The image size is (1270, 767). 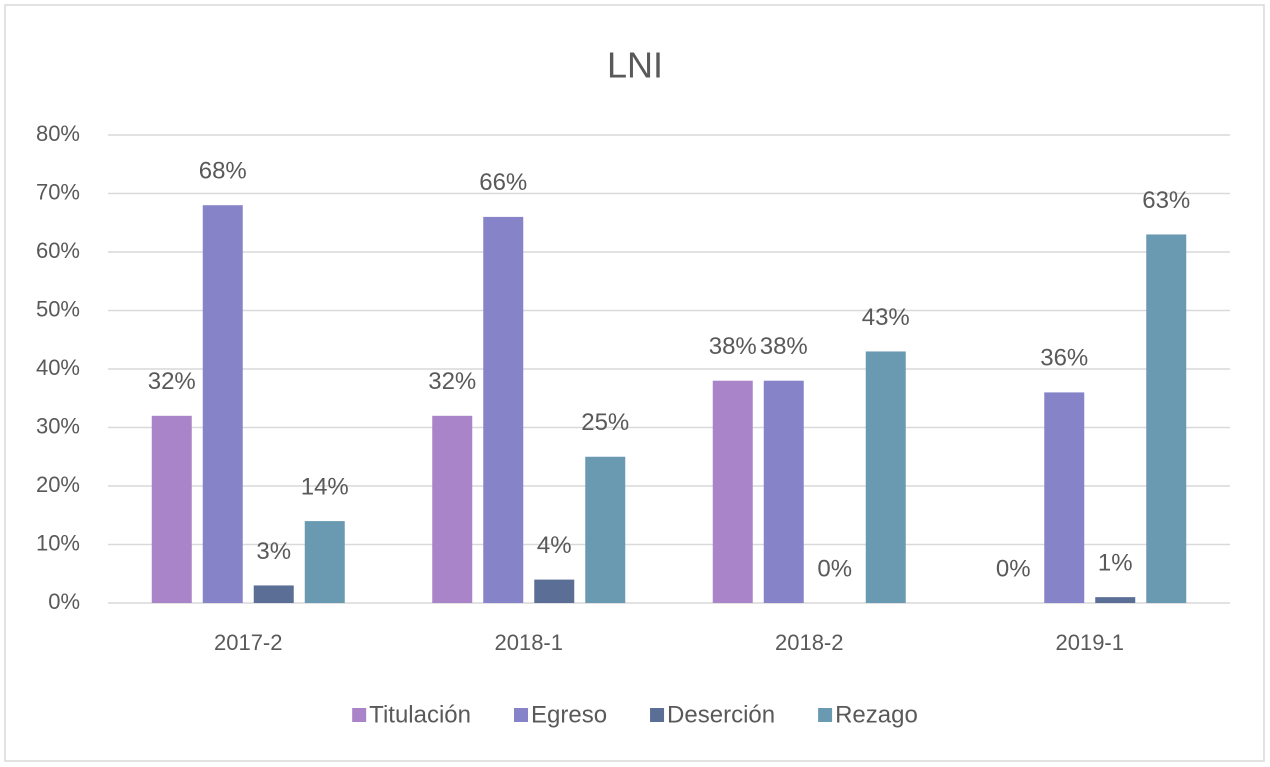 What do you see at coordinates (1064, 358) in the screenshot?
I see `data-label: 36%` at bounding box center [1064, 358].